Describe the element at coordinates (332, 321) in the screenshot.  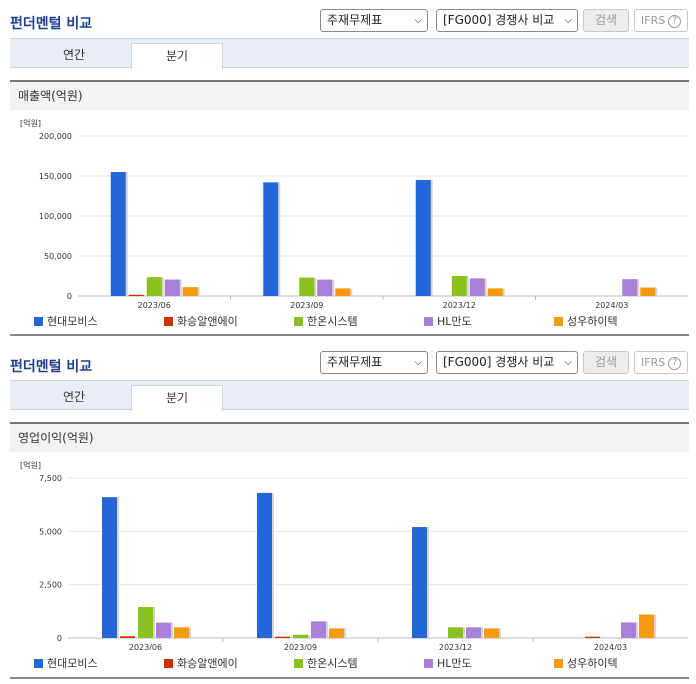
I see `legend-label: 한온시스템` at that location.